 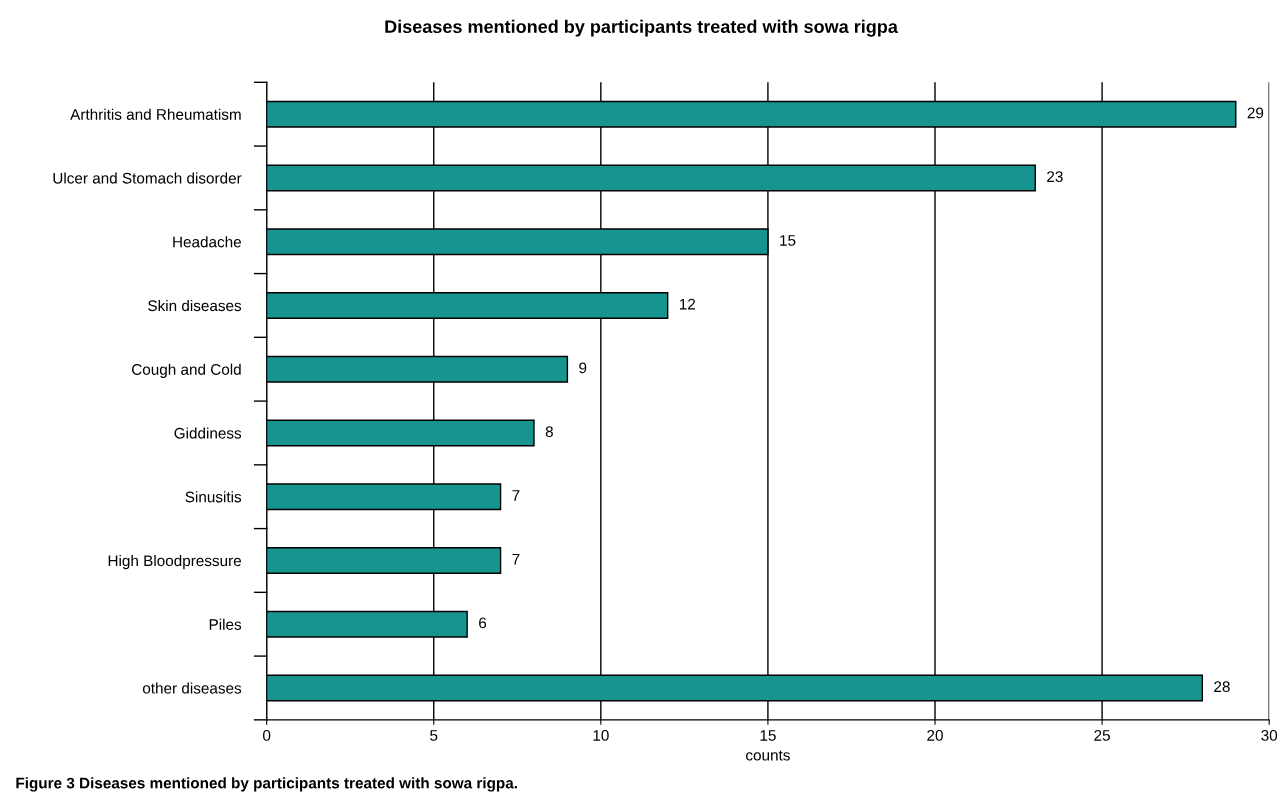 I want to click on x-tick-label: 5, so click(x=434, y=735).